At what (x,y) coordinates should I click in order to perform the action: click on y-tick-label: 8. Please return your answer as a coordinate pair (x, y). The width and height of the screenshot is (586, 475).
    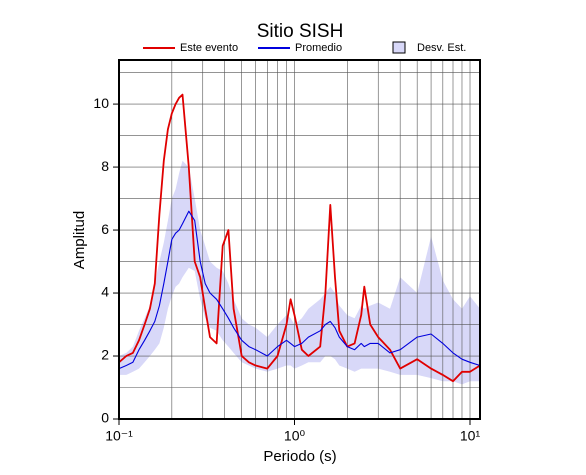
    Looking at the image, I should click on (105, 166).